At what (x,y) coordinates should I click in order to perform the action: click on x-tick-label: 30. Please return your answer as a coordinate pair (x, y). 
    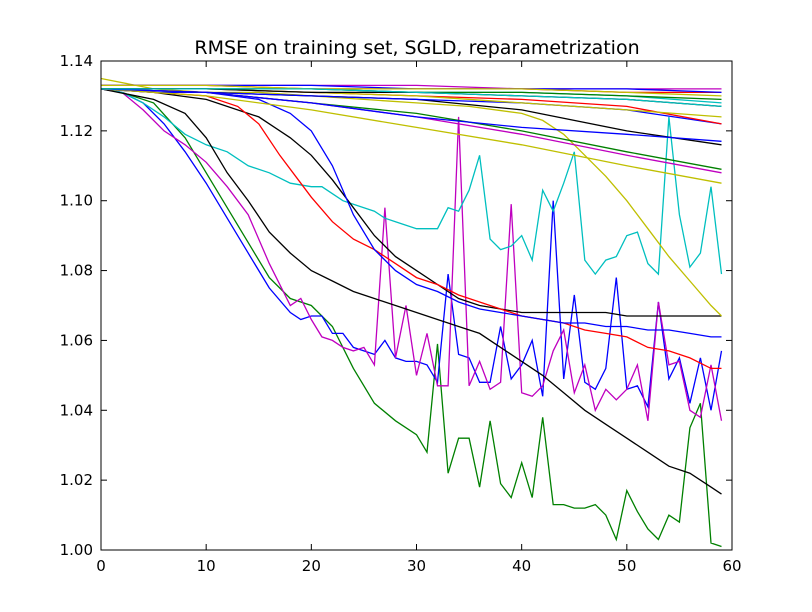
    Looking at the image, I should click on (416, 566).